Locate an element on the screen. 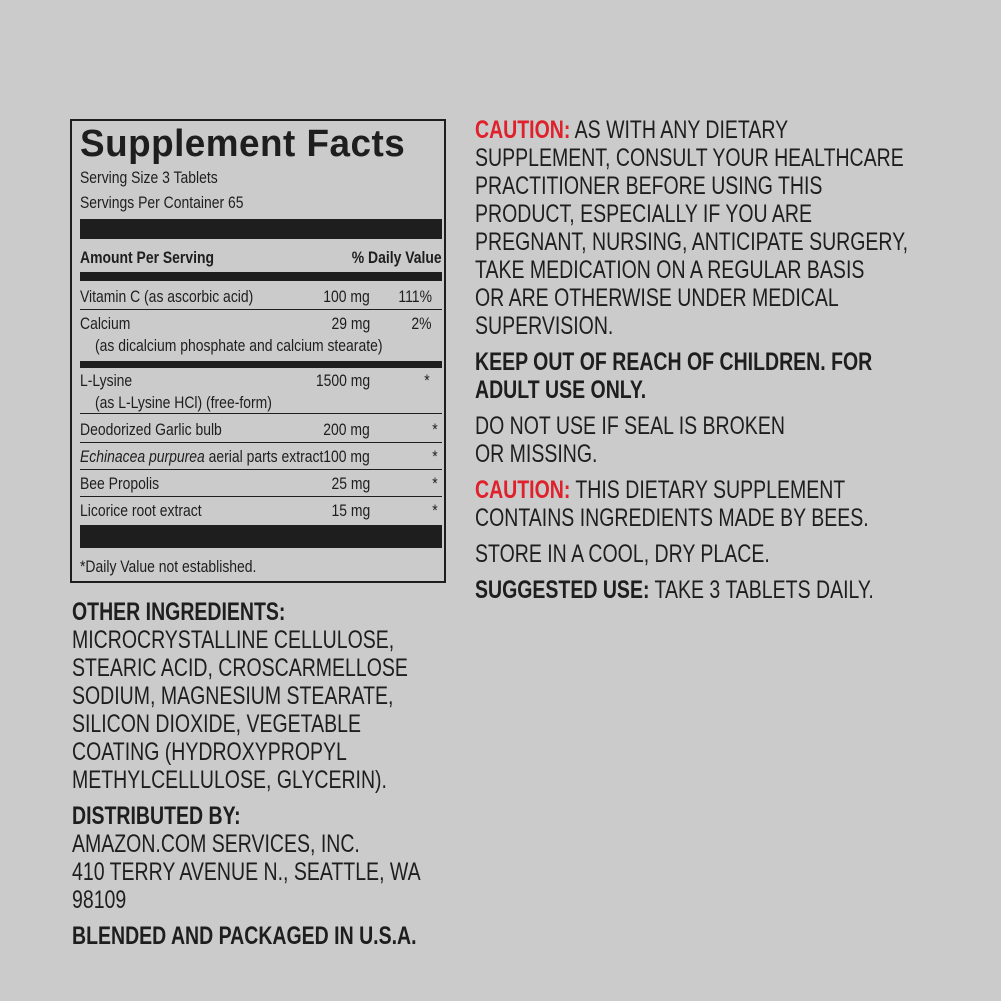 The height and width of the screenshot is (1001, 1001). ingredient-name: Bee Propolis is located at coordinates (119, 484).